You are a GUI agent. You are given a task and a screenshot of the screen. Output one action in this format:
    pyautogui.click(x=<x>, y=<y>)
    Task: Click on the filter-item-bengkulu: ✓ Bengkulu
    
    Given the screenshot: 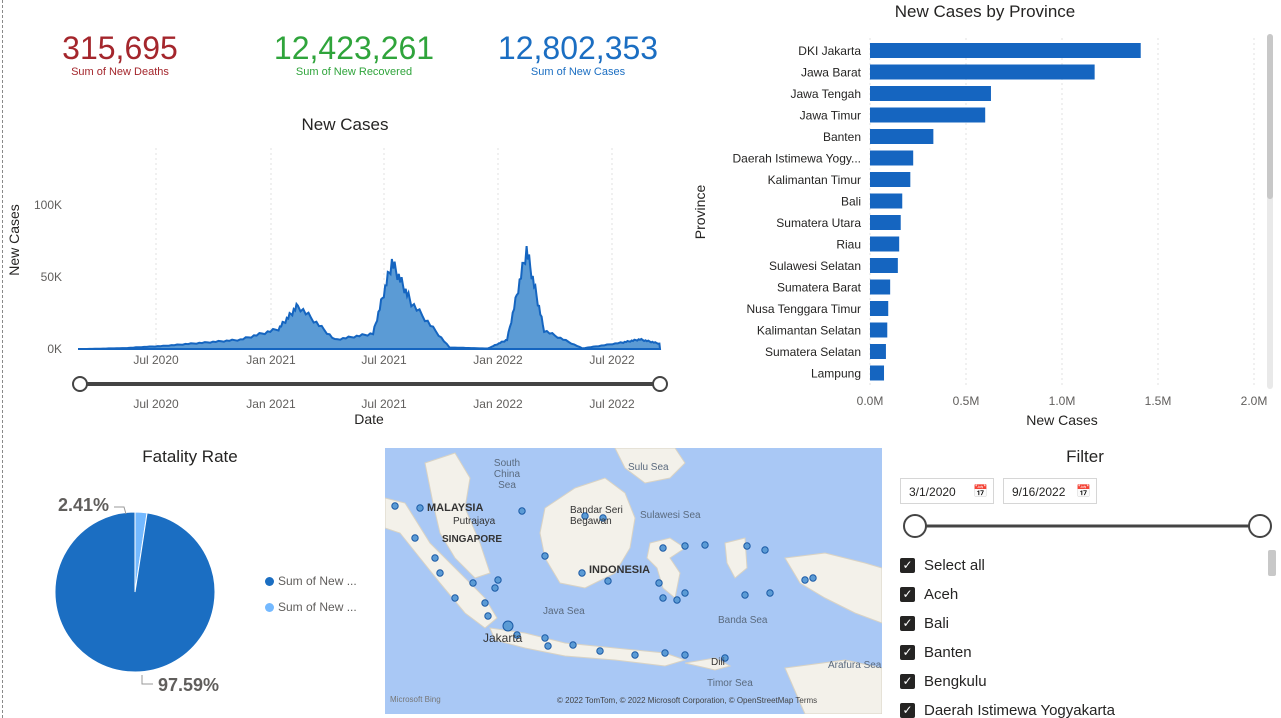 What is the action you would take?
    pyautogui.click(x=943, y=681)
    